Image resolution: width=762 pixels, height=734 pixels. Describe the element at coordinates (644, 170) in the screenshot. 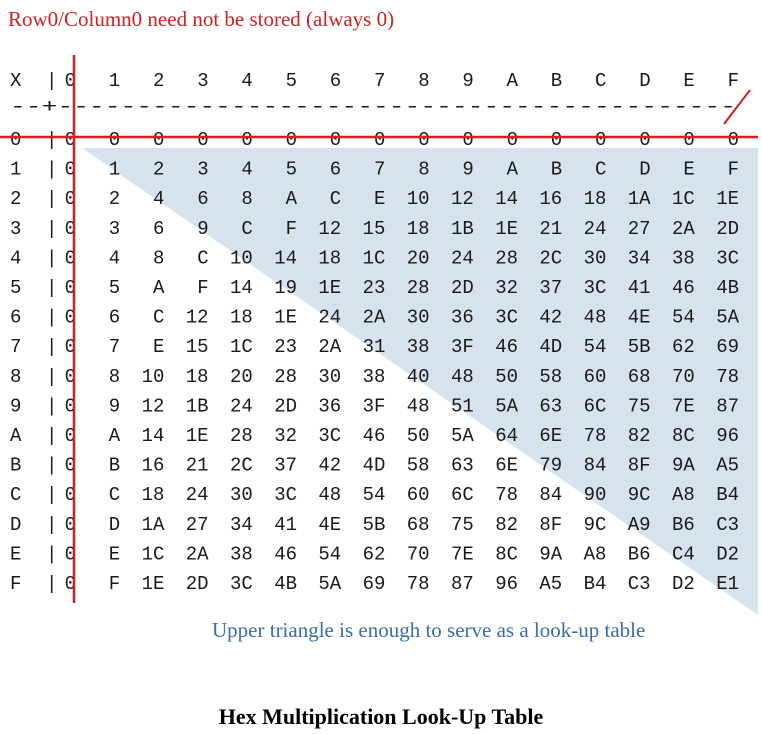

I see `table-cell: D` at that location.